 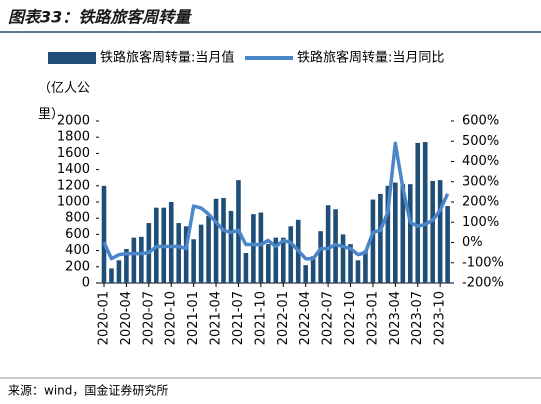 I want to click on y2-tick-label: 400%, so click(x=480, y=161).